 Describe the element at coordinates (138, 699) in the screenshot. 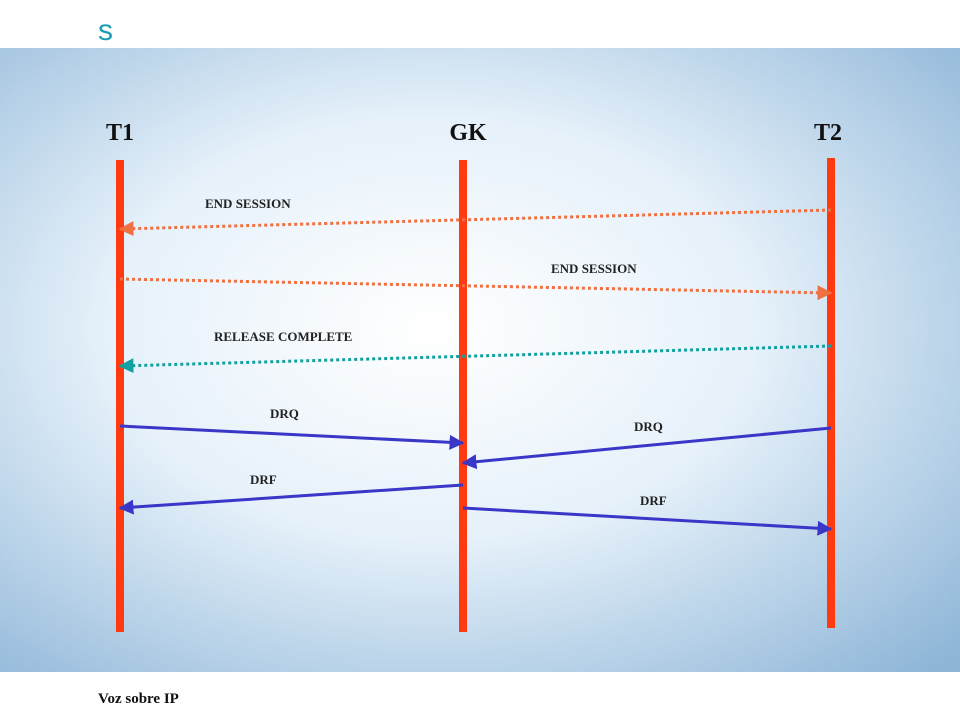

I see `footer-text: Voz sobre IP` at that location.